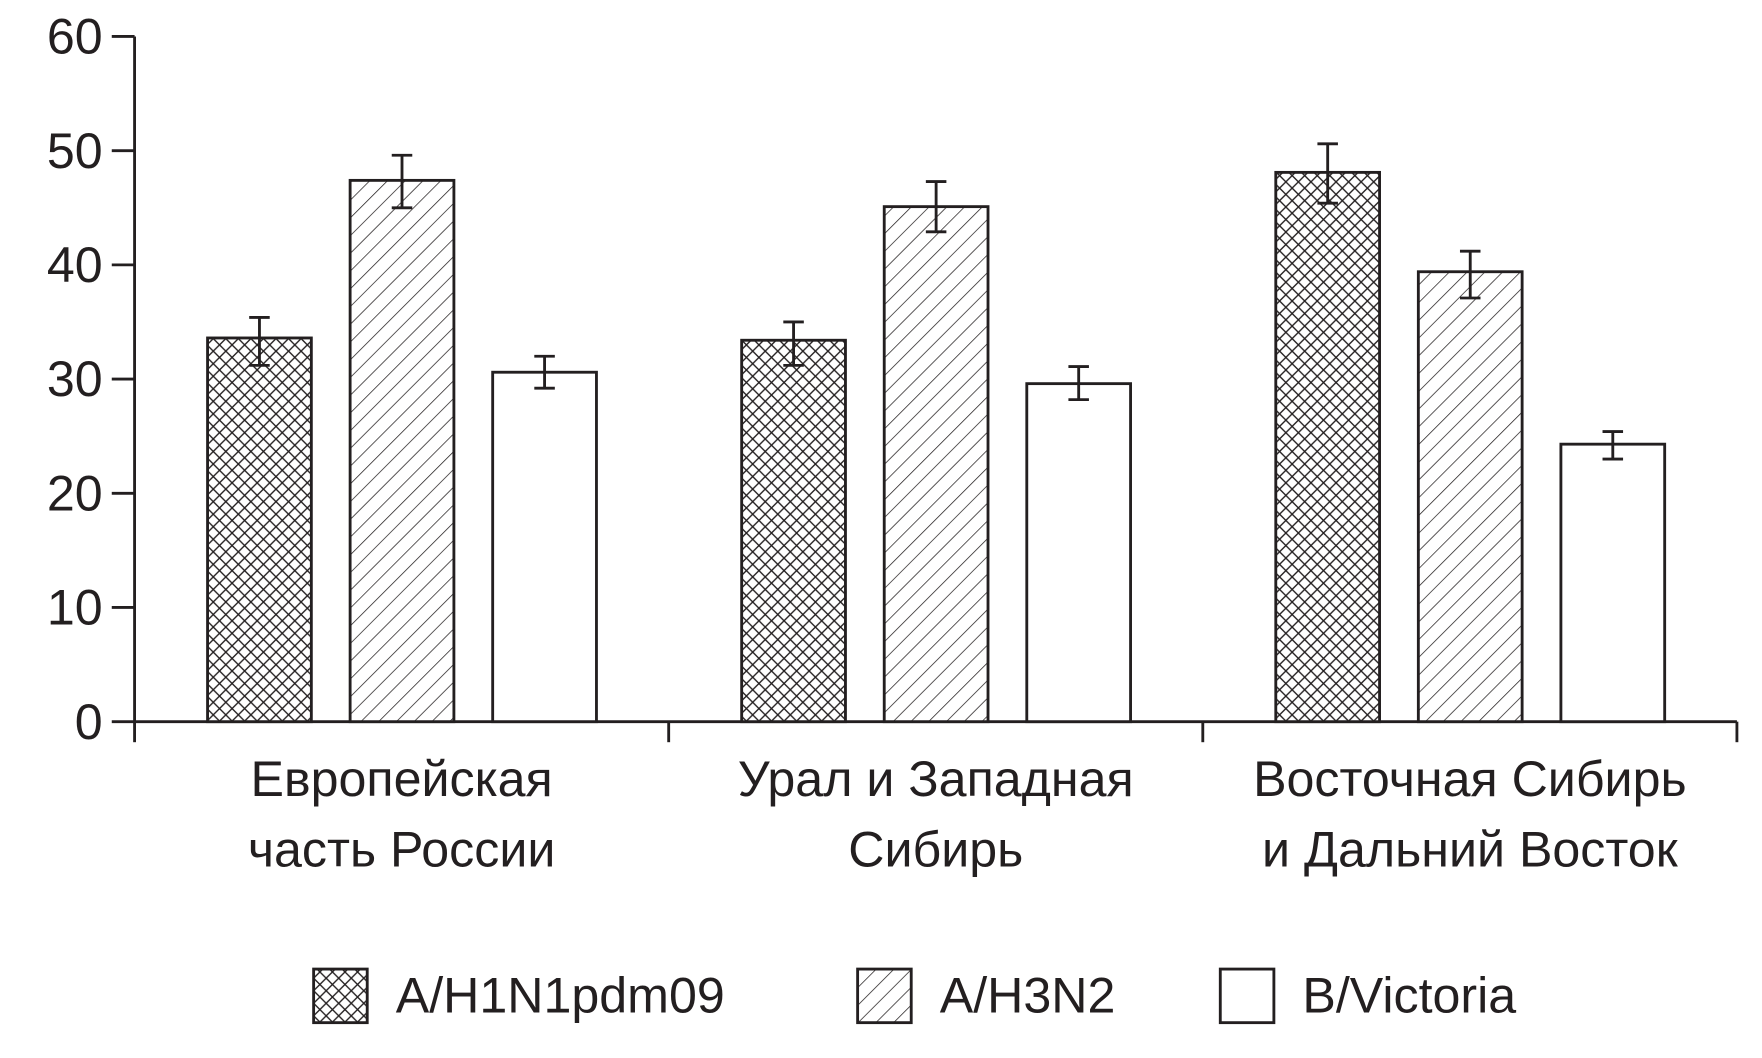  I want to click on y-tick-label: 30, so click(75, 379).